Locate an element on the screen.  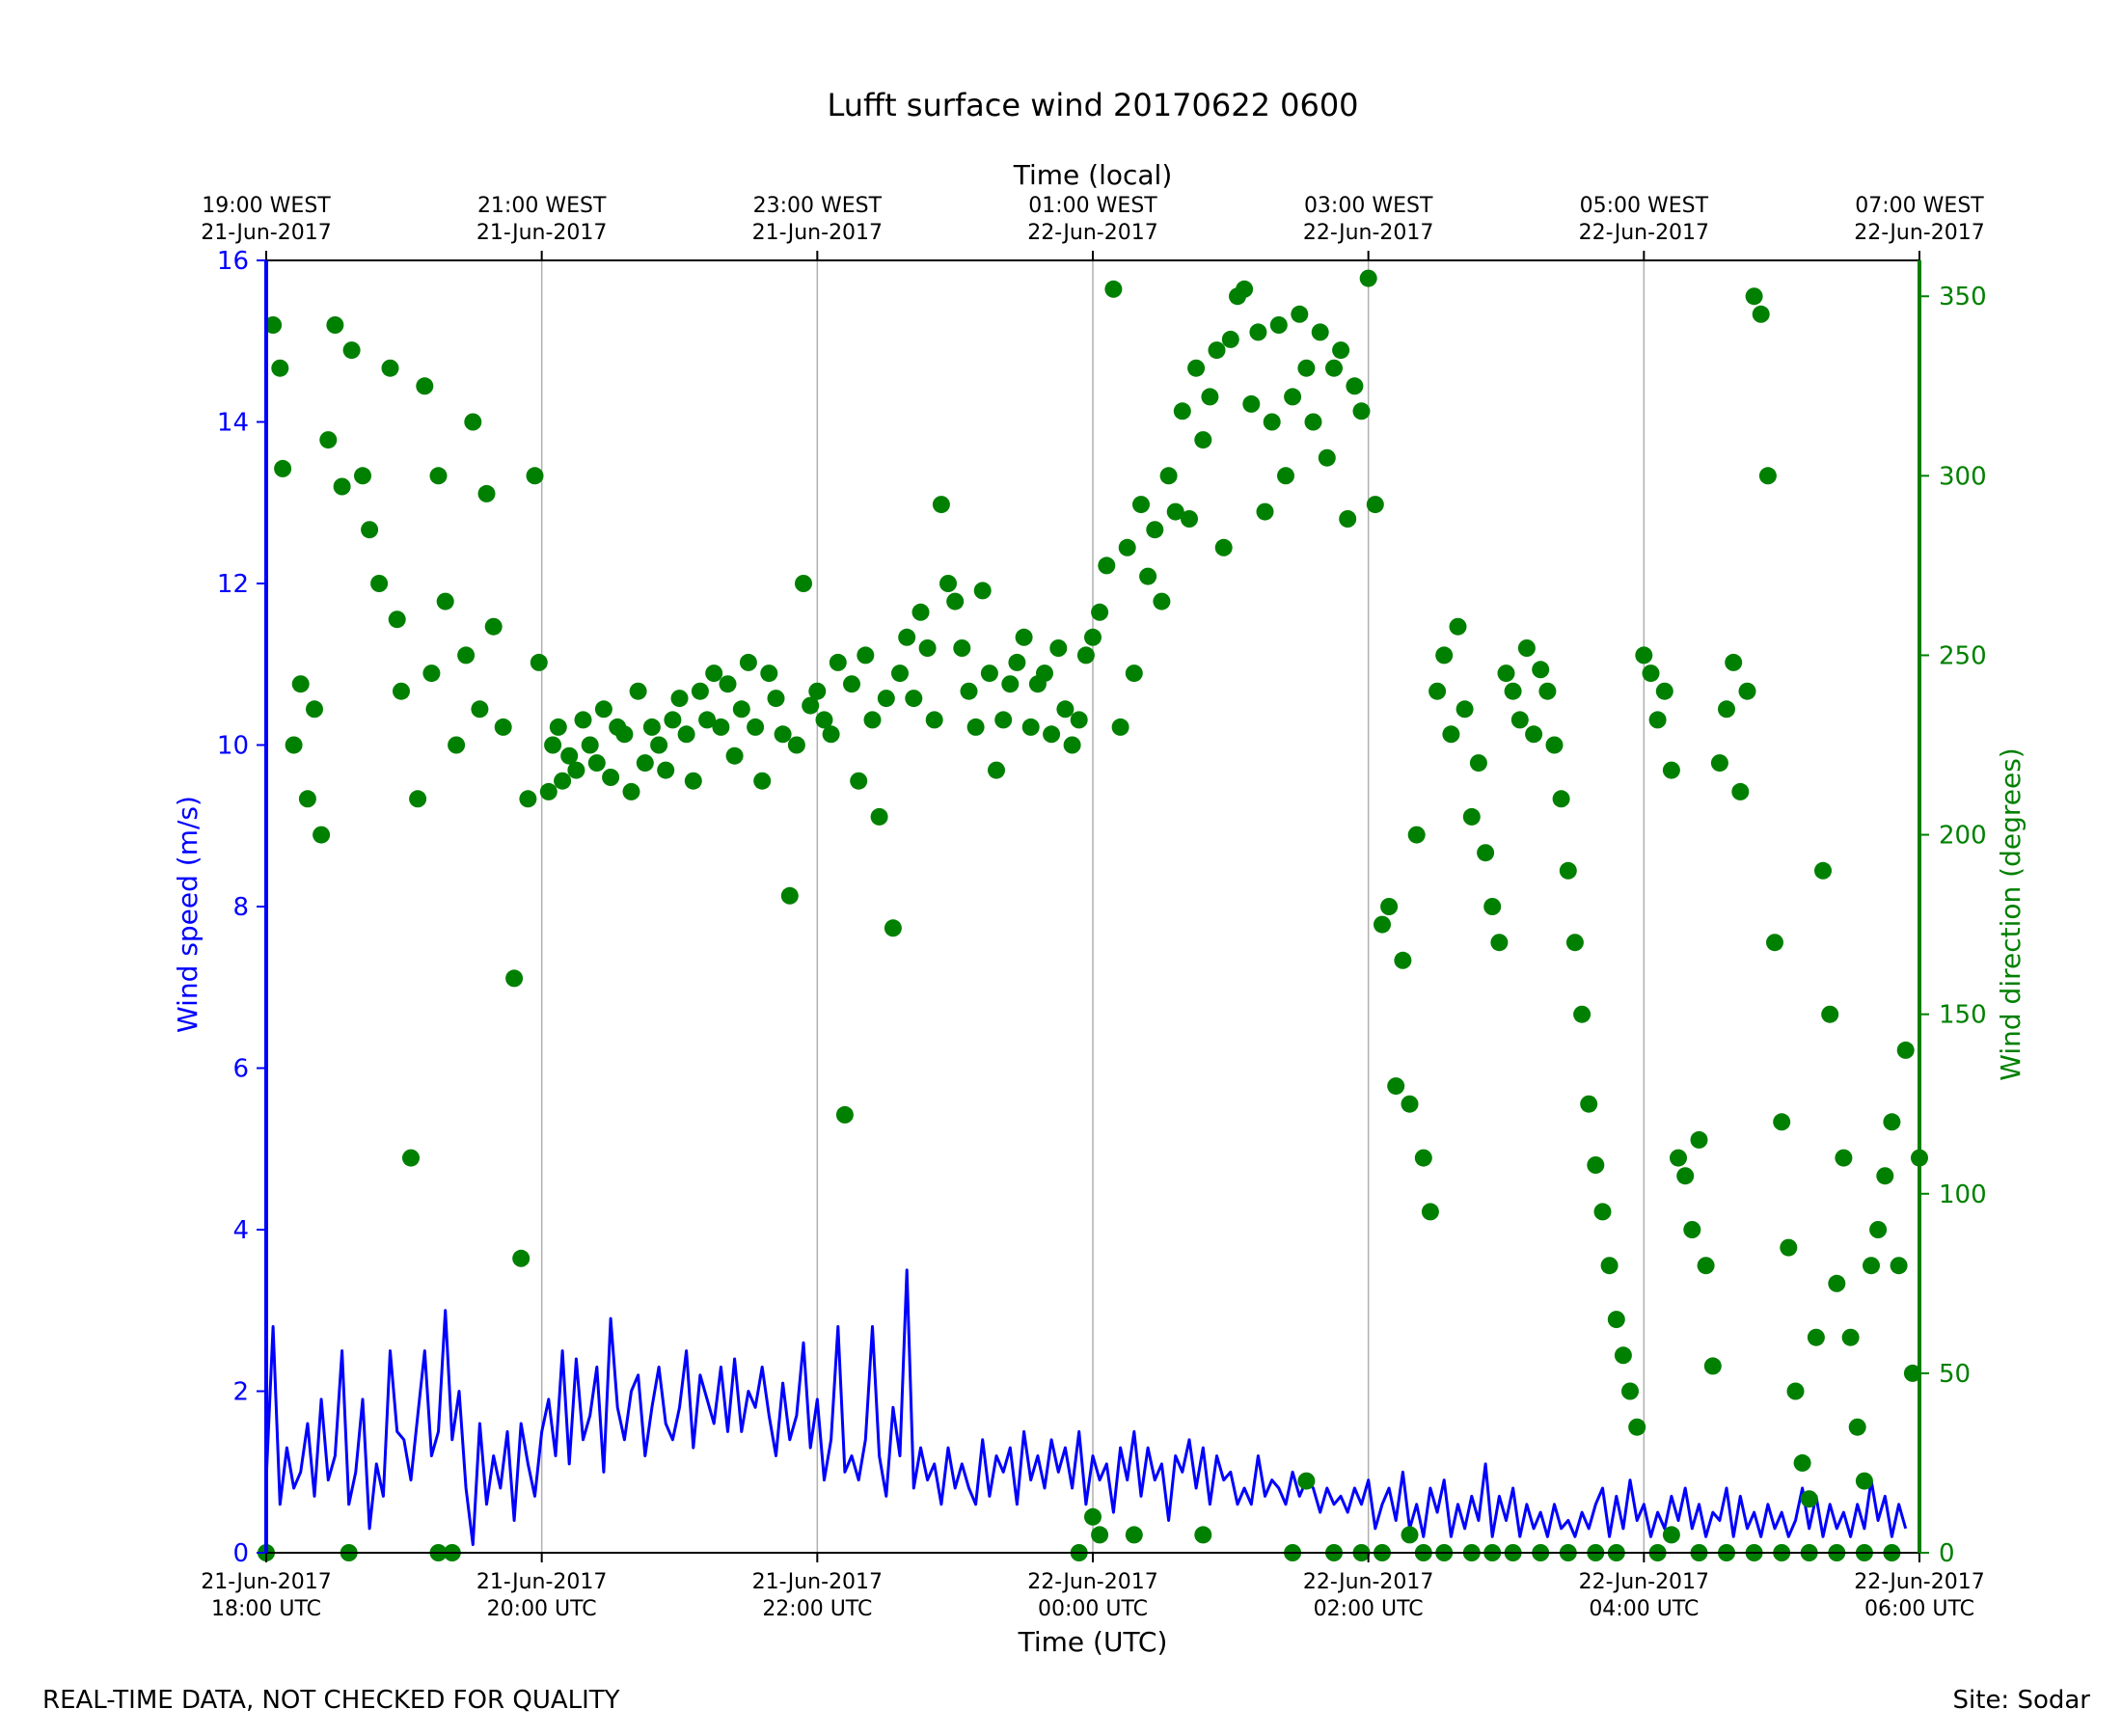
y2-tick-label: 0 is located at coordinates (1947, 1553).